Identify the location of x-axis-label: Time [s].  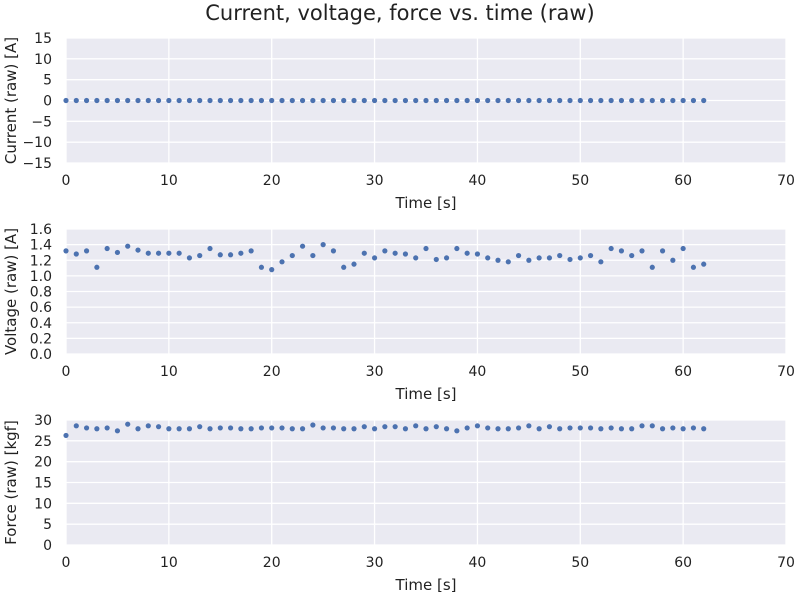
(426, 585).